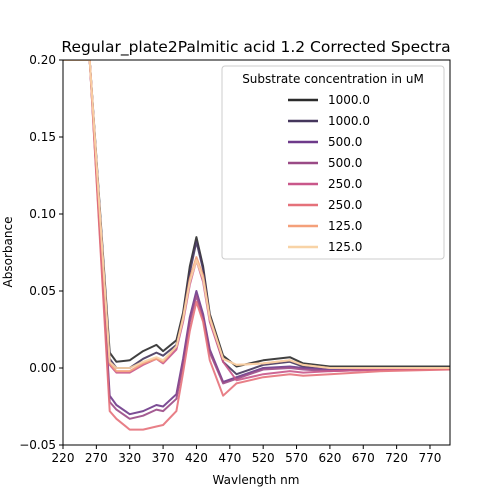  Describe the element at coordinates (8, 252) in the screenshot. I see `y-axis-label: Absorbance` at that location.